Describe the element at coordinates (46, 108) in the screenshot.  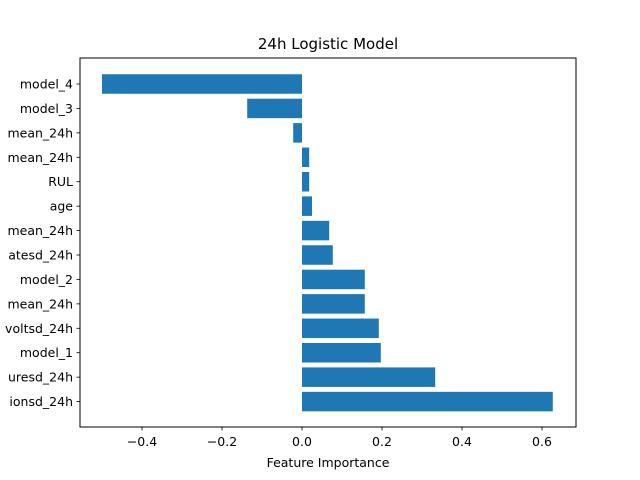
I see `y-tick-label: model_3` at that location.